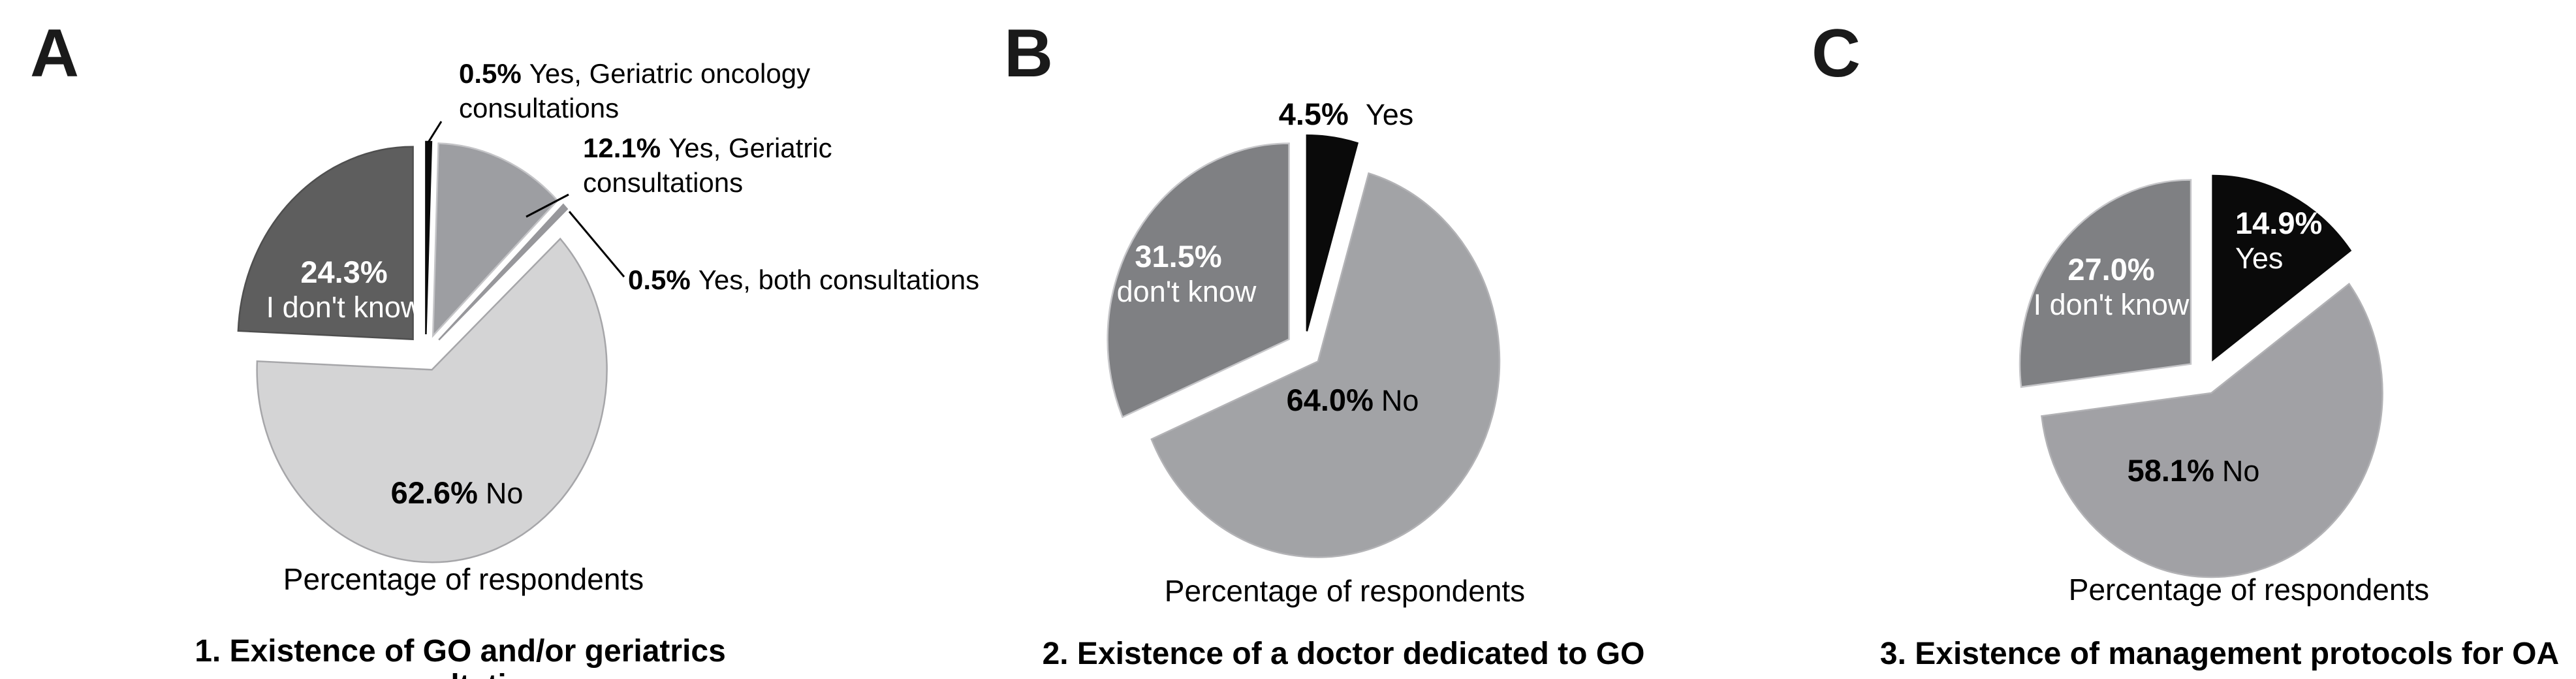 Image resolution: width=2576 pixels, height=679 pixels. I want to click on slice-label-b-1: 31.5% I don't know, so click(1179, 274).